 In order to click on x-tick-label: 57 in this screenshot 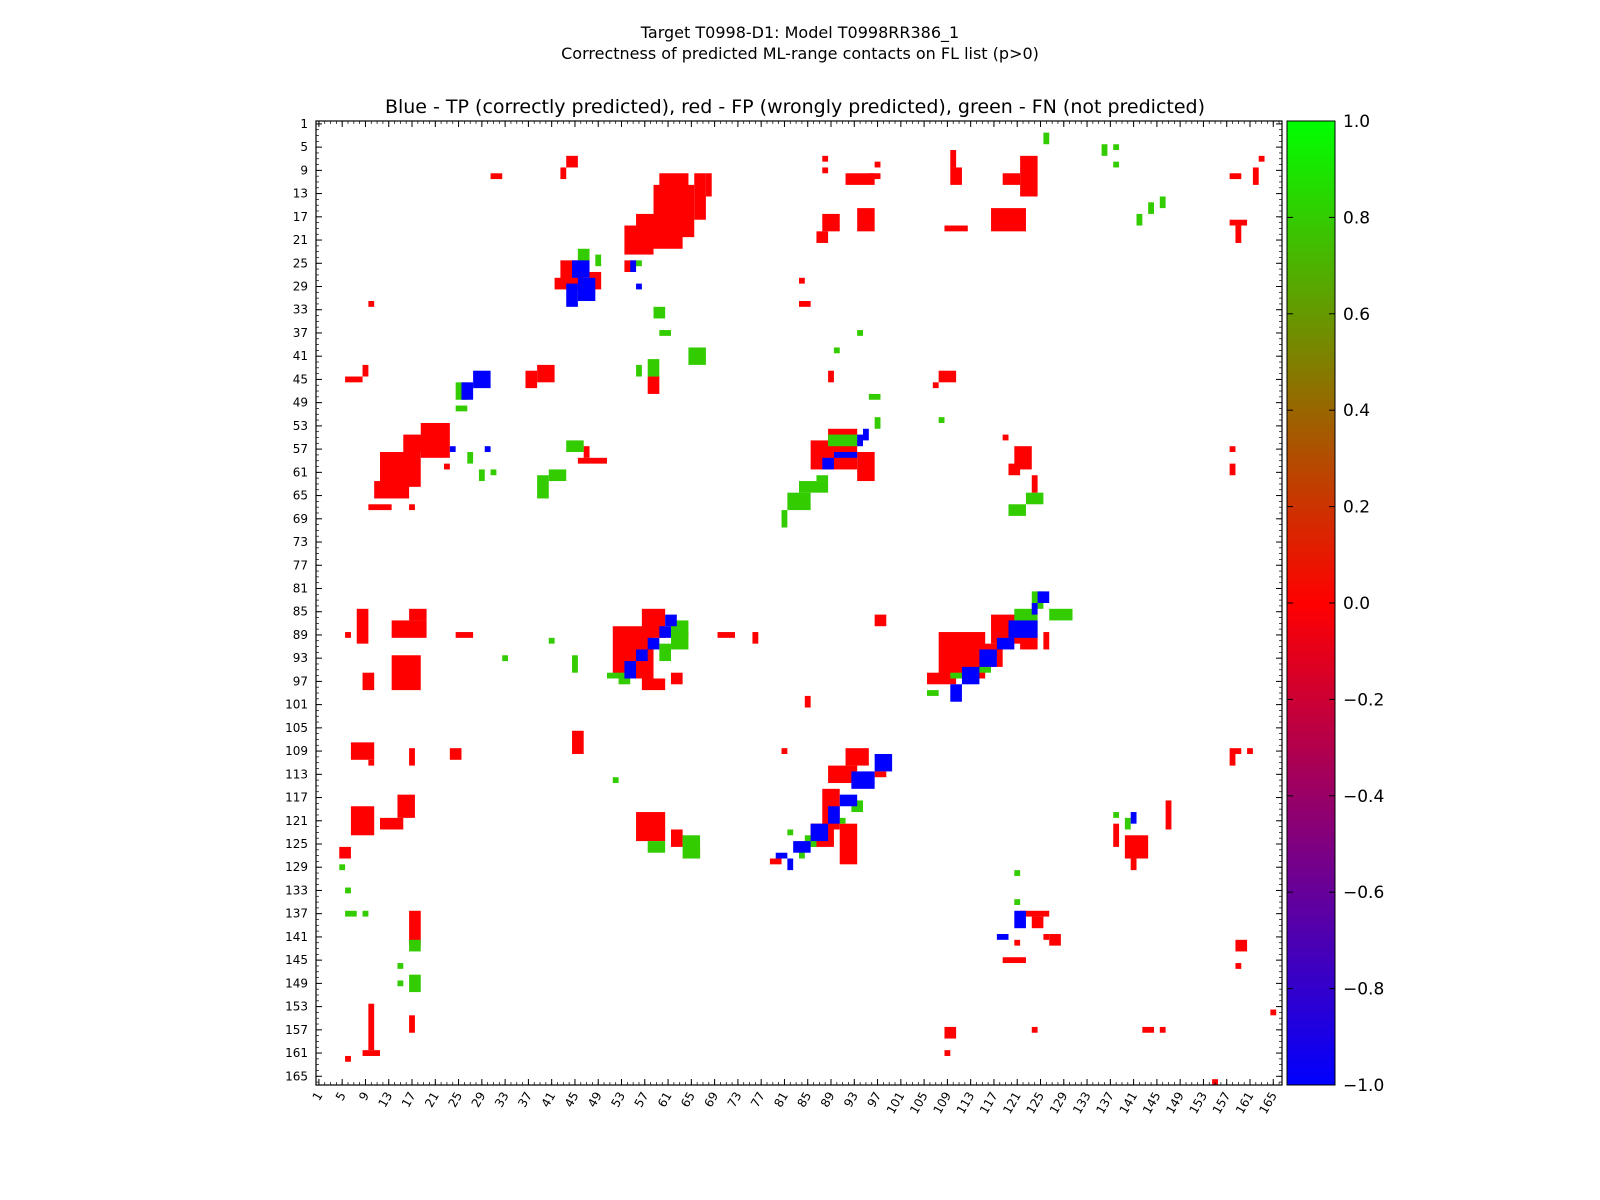, I will do `click(642, 1100)`.